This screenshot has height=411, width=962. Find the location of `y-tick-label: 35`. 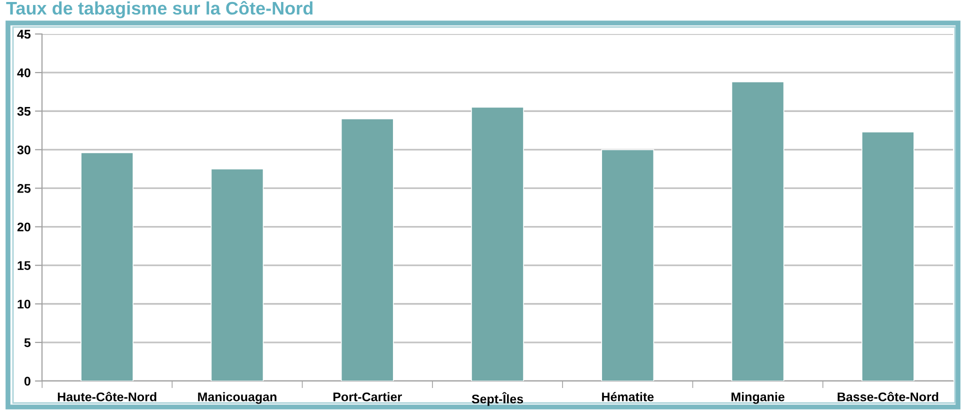

y-tick-label: 35 is located at coordinates (24, 111).